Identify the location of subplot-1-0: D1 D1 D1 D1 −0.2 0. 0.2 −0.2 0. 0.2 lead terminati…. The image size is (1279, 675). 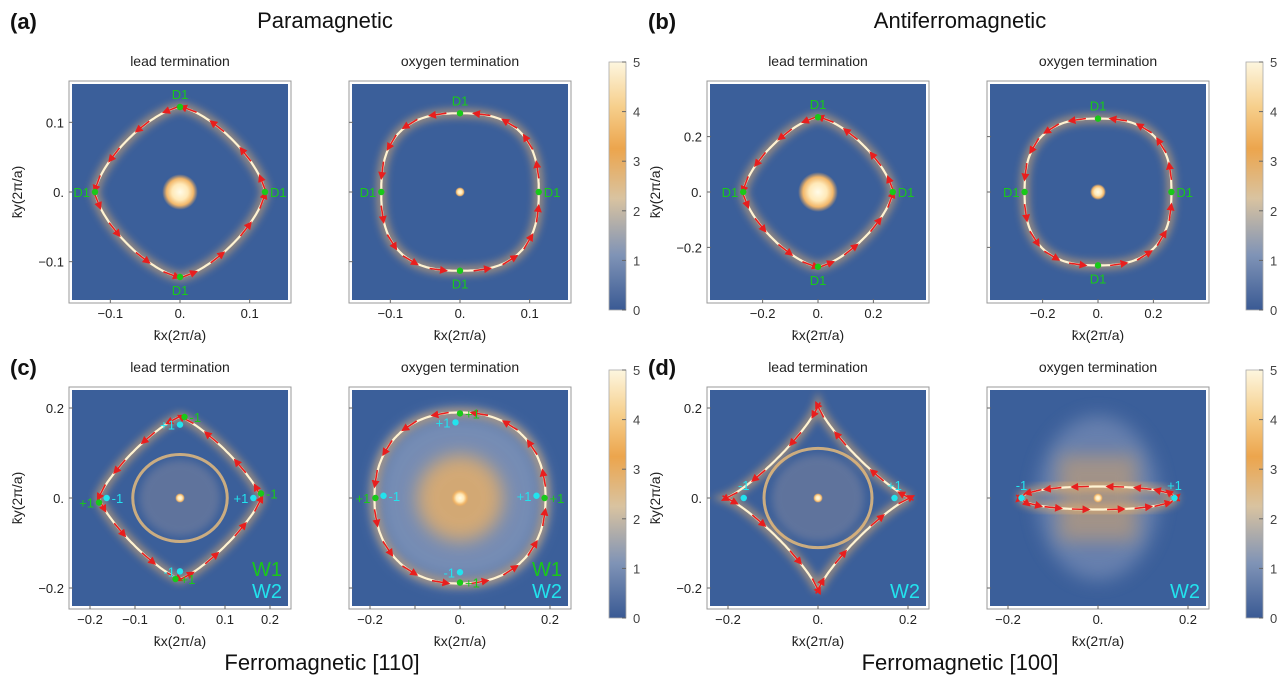
(788, 198).